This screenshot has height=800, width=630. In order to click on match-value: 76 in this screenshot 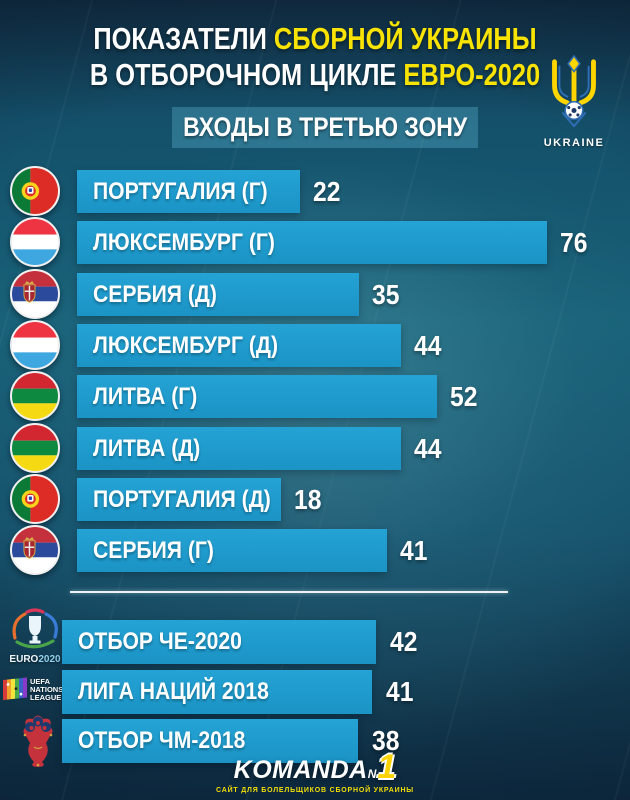, I will do `click(574, 242)`.